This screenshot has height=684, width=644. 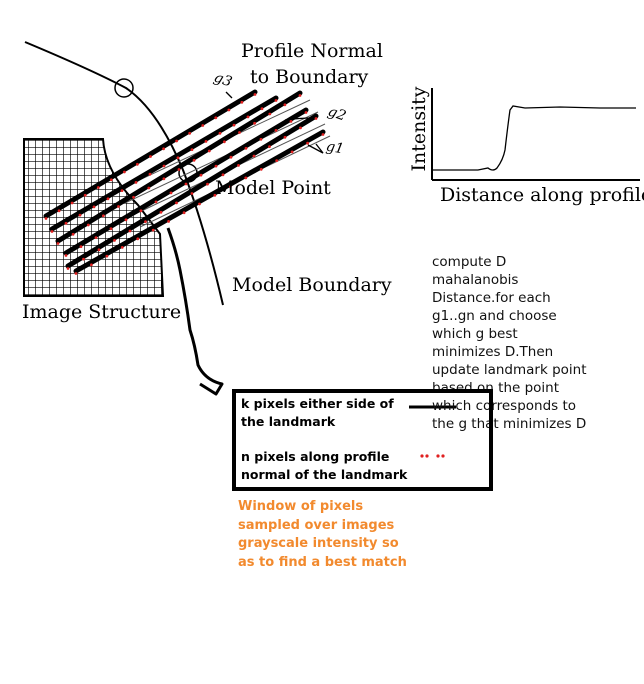 I want to click on note-line: update landmark point, so click(x=509, y=370).